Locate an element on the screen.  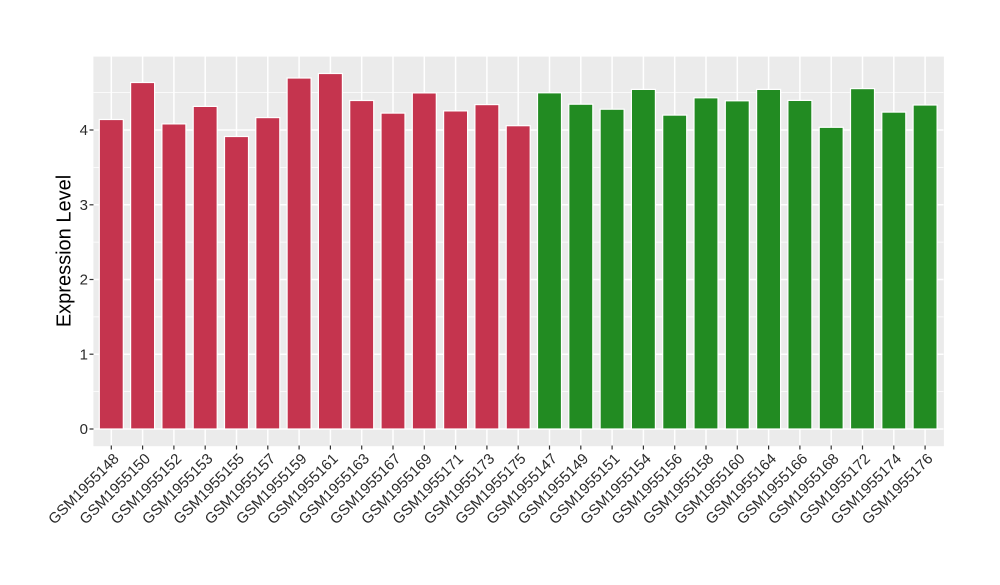
svg-text: 3 is located at coordinates (84, 205).